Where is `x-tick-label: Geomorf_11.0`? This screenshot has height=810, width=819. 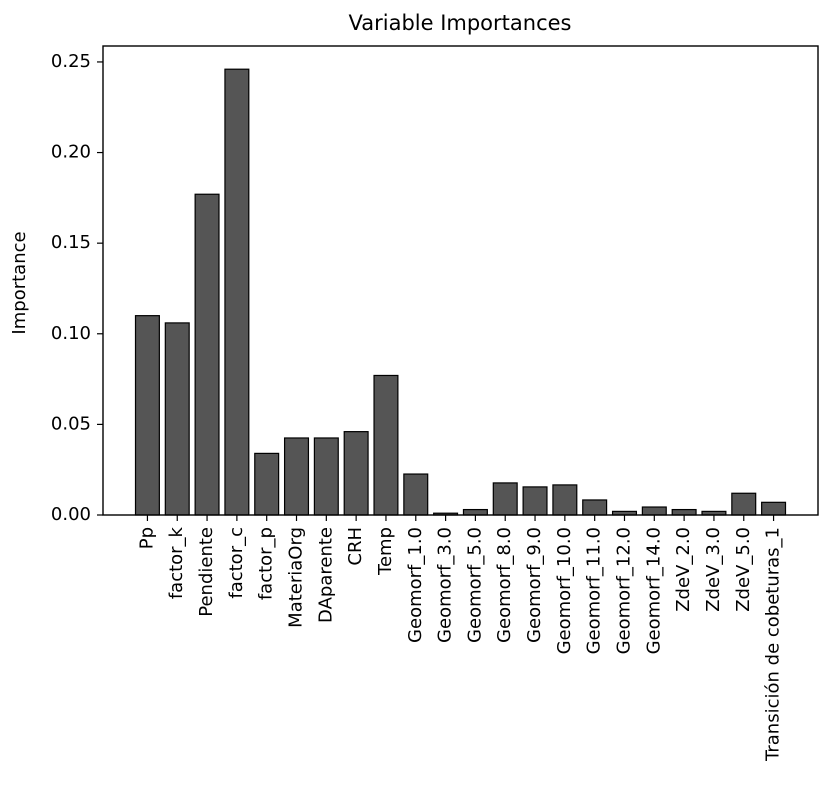
x-tick-label: Geomorf_11.0 is located at coordinates (594, 590).